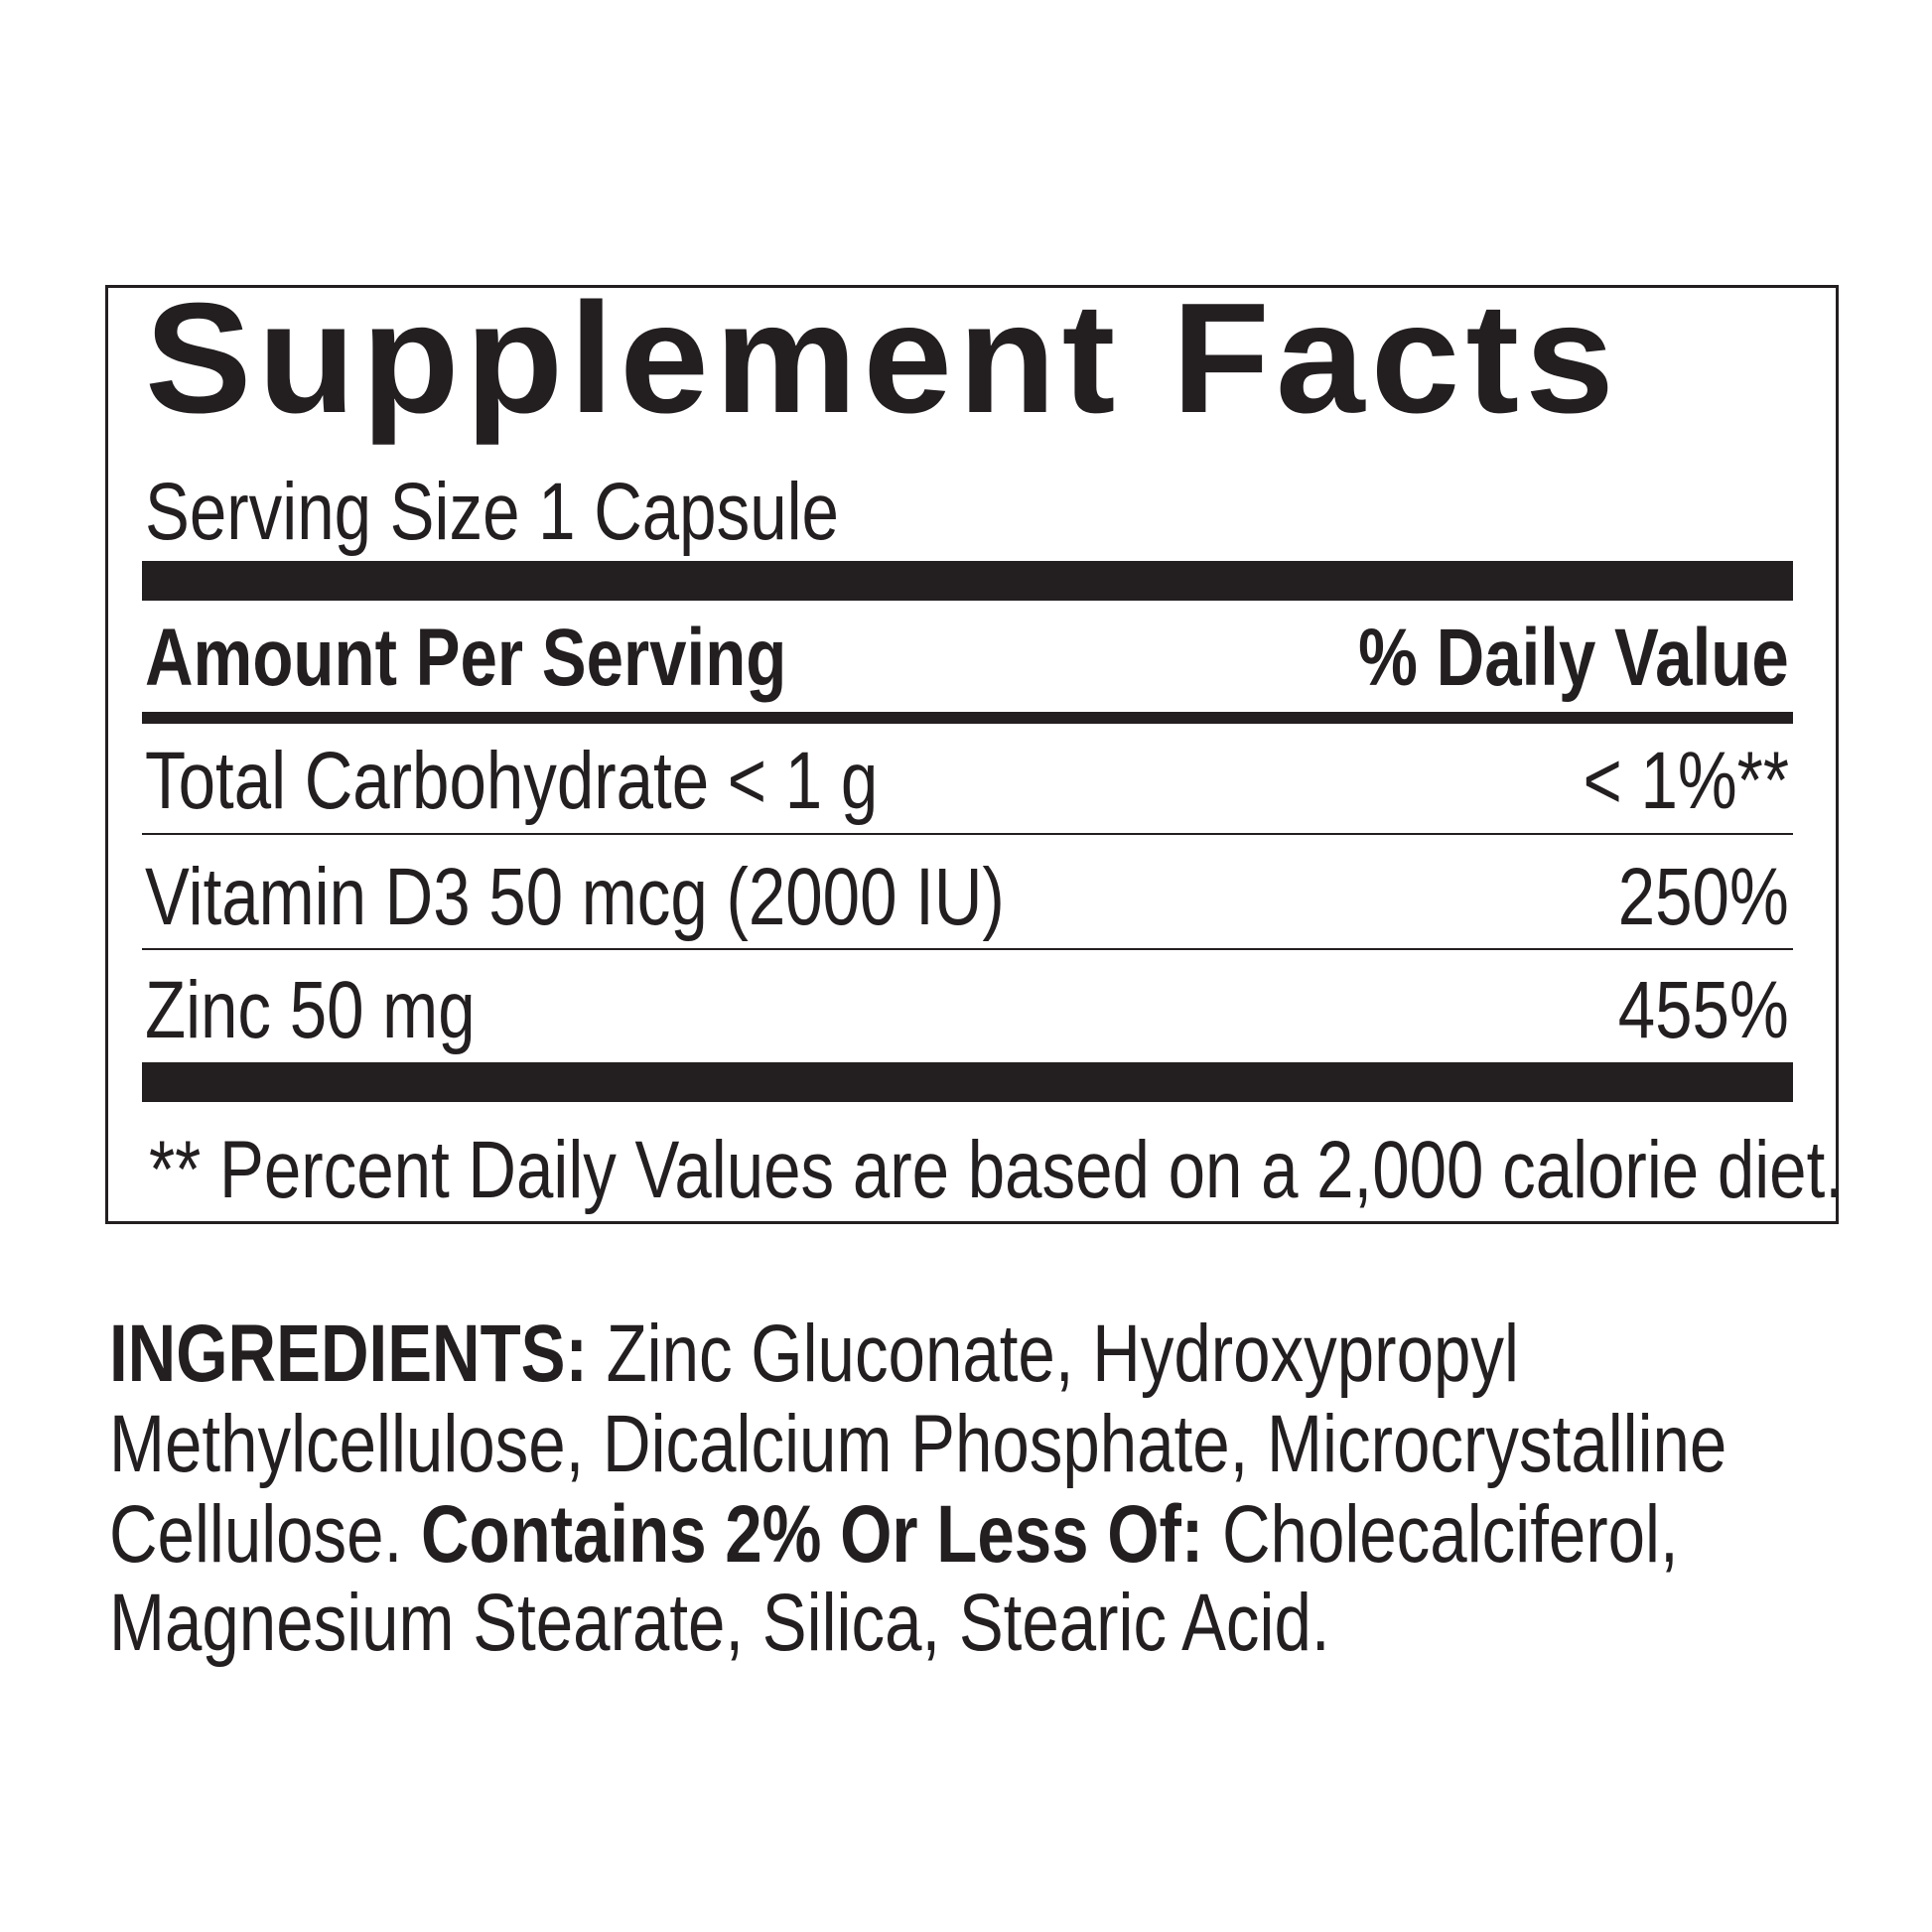  What do you see at coordinates (575, 897) in the screenshot?
I see `row-name: Vitamin D3 50 mcg (2000 IU)` at bounding box center [575, 897].